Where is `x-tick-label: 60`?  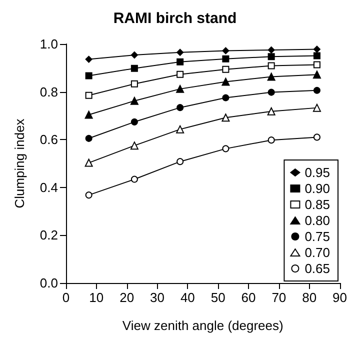 x-tick-label: 60 is located at coordinates (248, 297).